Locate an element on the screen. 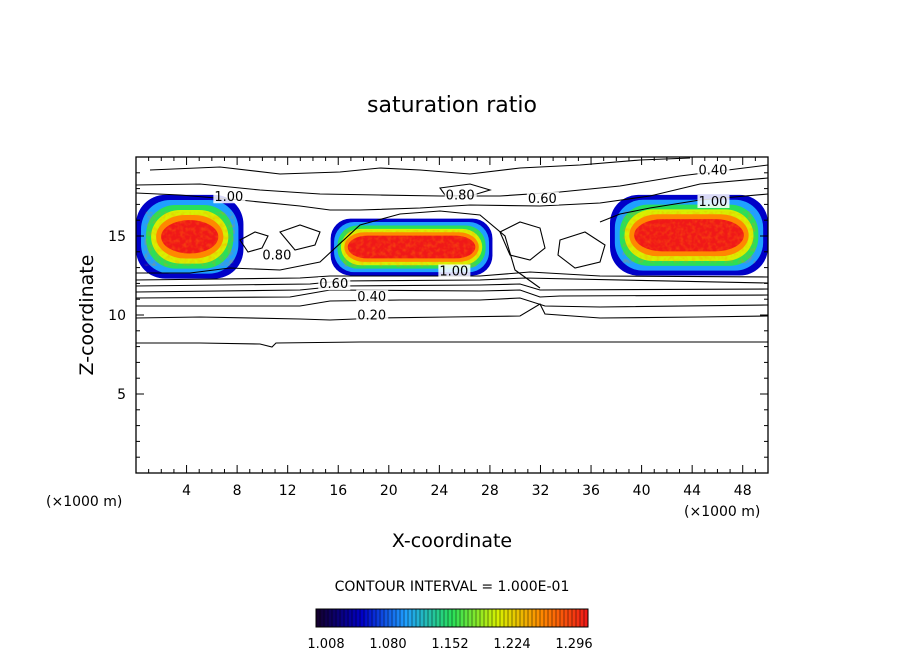 The height and width of the screenshot is (654, 904). colorbar-tick-label: 1.224 is located at coordinates (511, 644).